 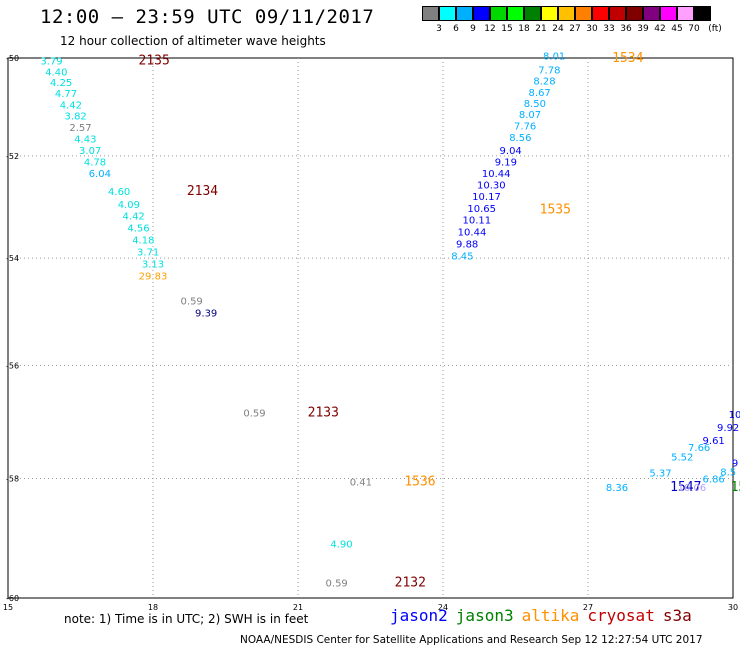 I want to click on satellite-name: jason2, so click(x=419, y=615).